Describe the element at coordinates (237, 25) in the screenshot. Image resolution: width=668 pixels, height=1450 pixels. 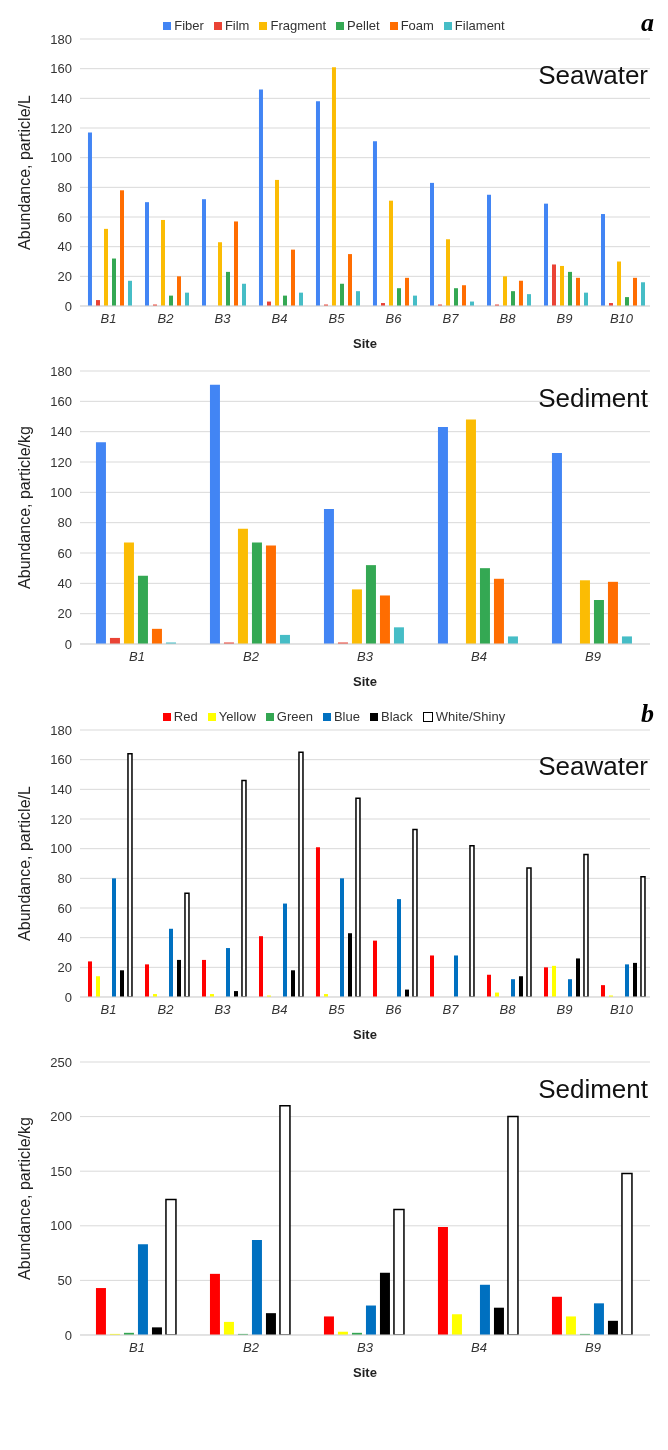
I see `legend-label: Film` at that location.